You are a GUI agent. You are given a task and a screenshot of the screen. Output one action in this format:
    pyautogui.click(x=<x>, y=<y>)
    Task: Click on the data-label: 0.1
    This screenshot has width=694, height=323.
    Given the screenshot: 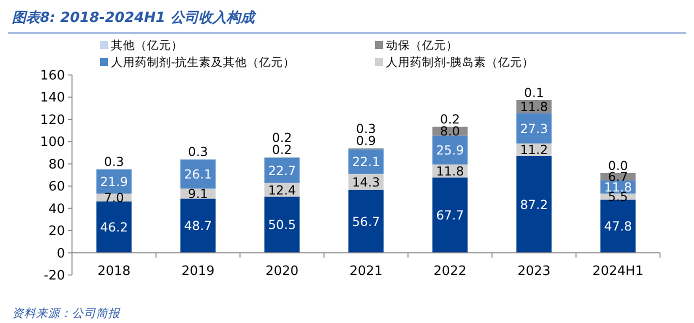 What is the action you would take?
    pyautogui.click(x=534, y=92)
    